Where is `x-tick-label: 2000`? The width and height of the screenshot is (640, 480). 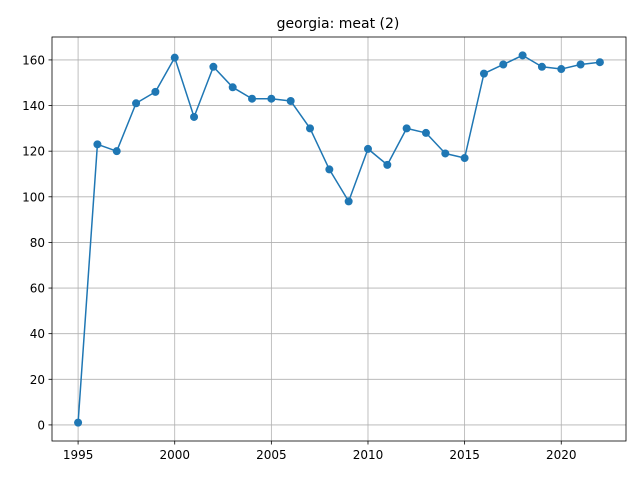 x-tick-label: 2000 is located at coordinates (174, 455).